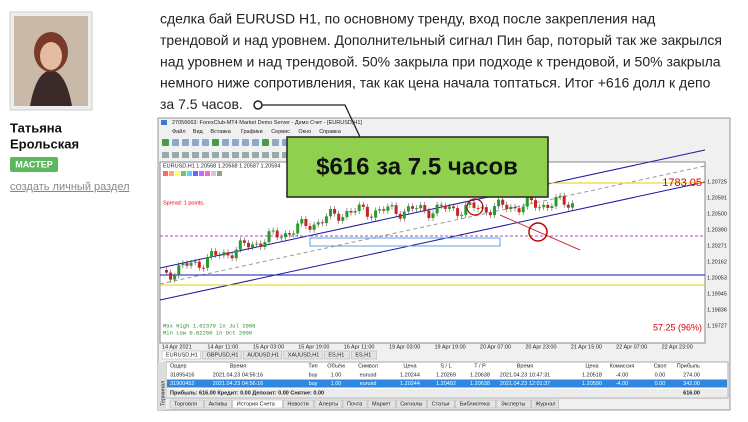 The height and width of the screenshot is (422, 748). Describe the element at coordinates (179, 131) in the screenshot. I see `menu-item: Файл` at that location.